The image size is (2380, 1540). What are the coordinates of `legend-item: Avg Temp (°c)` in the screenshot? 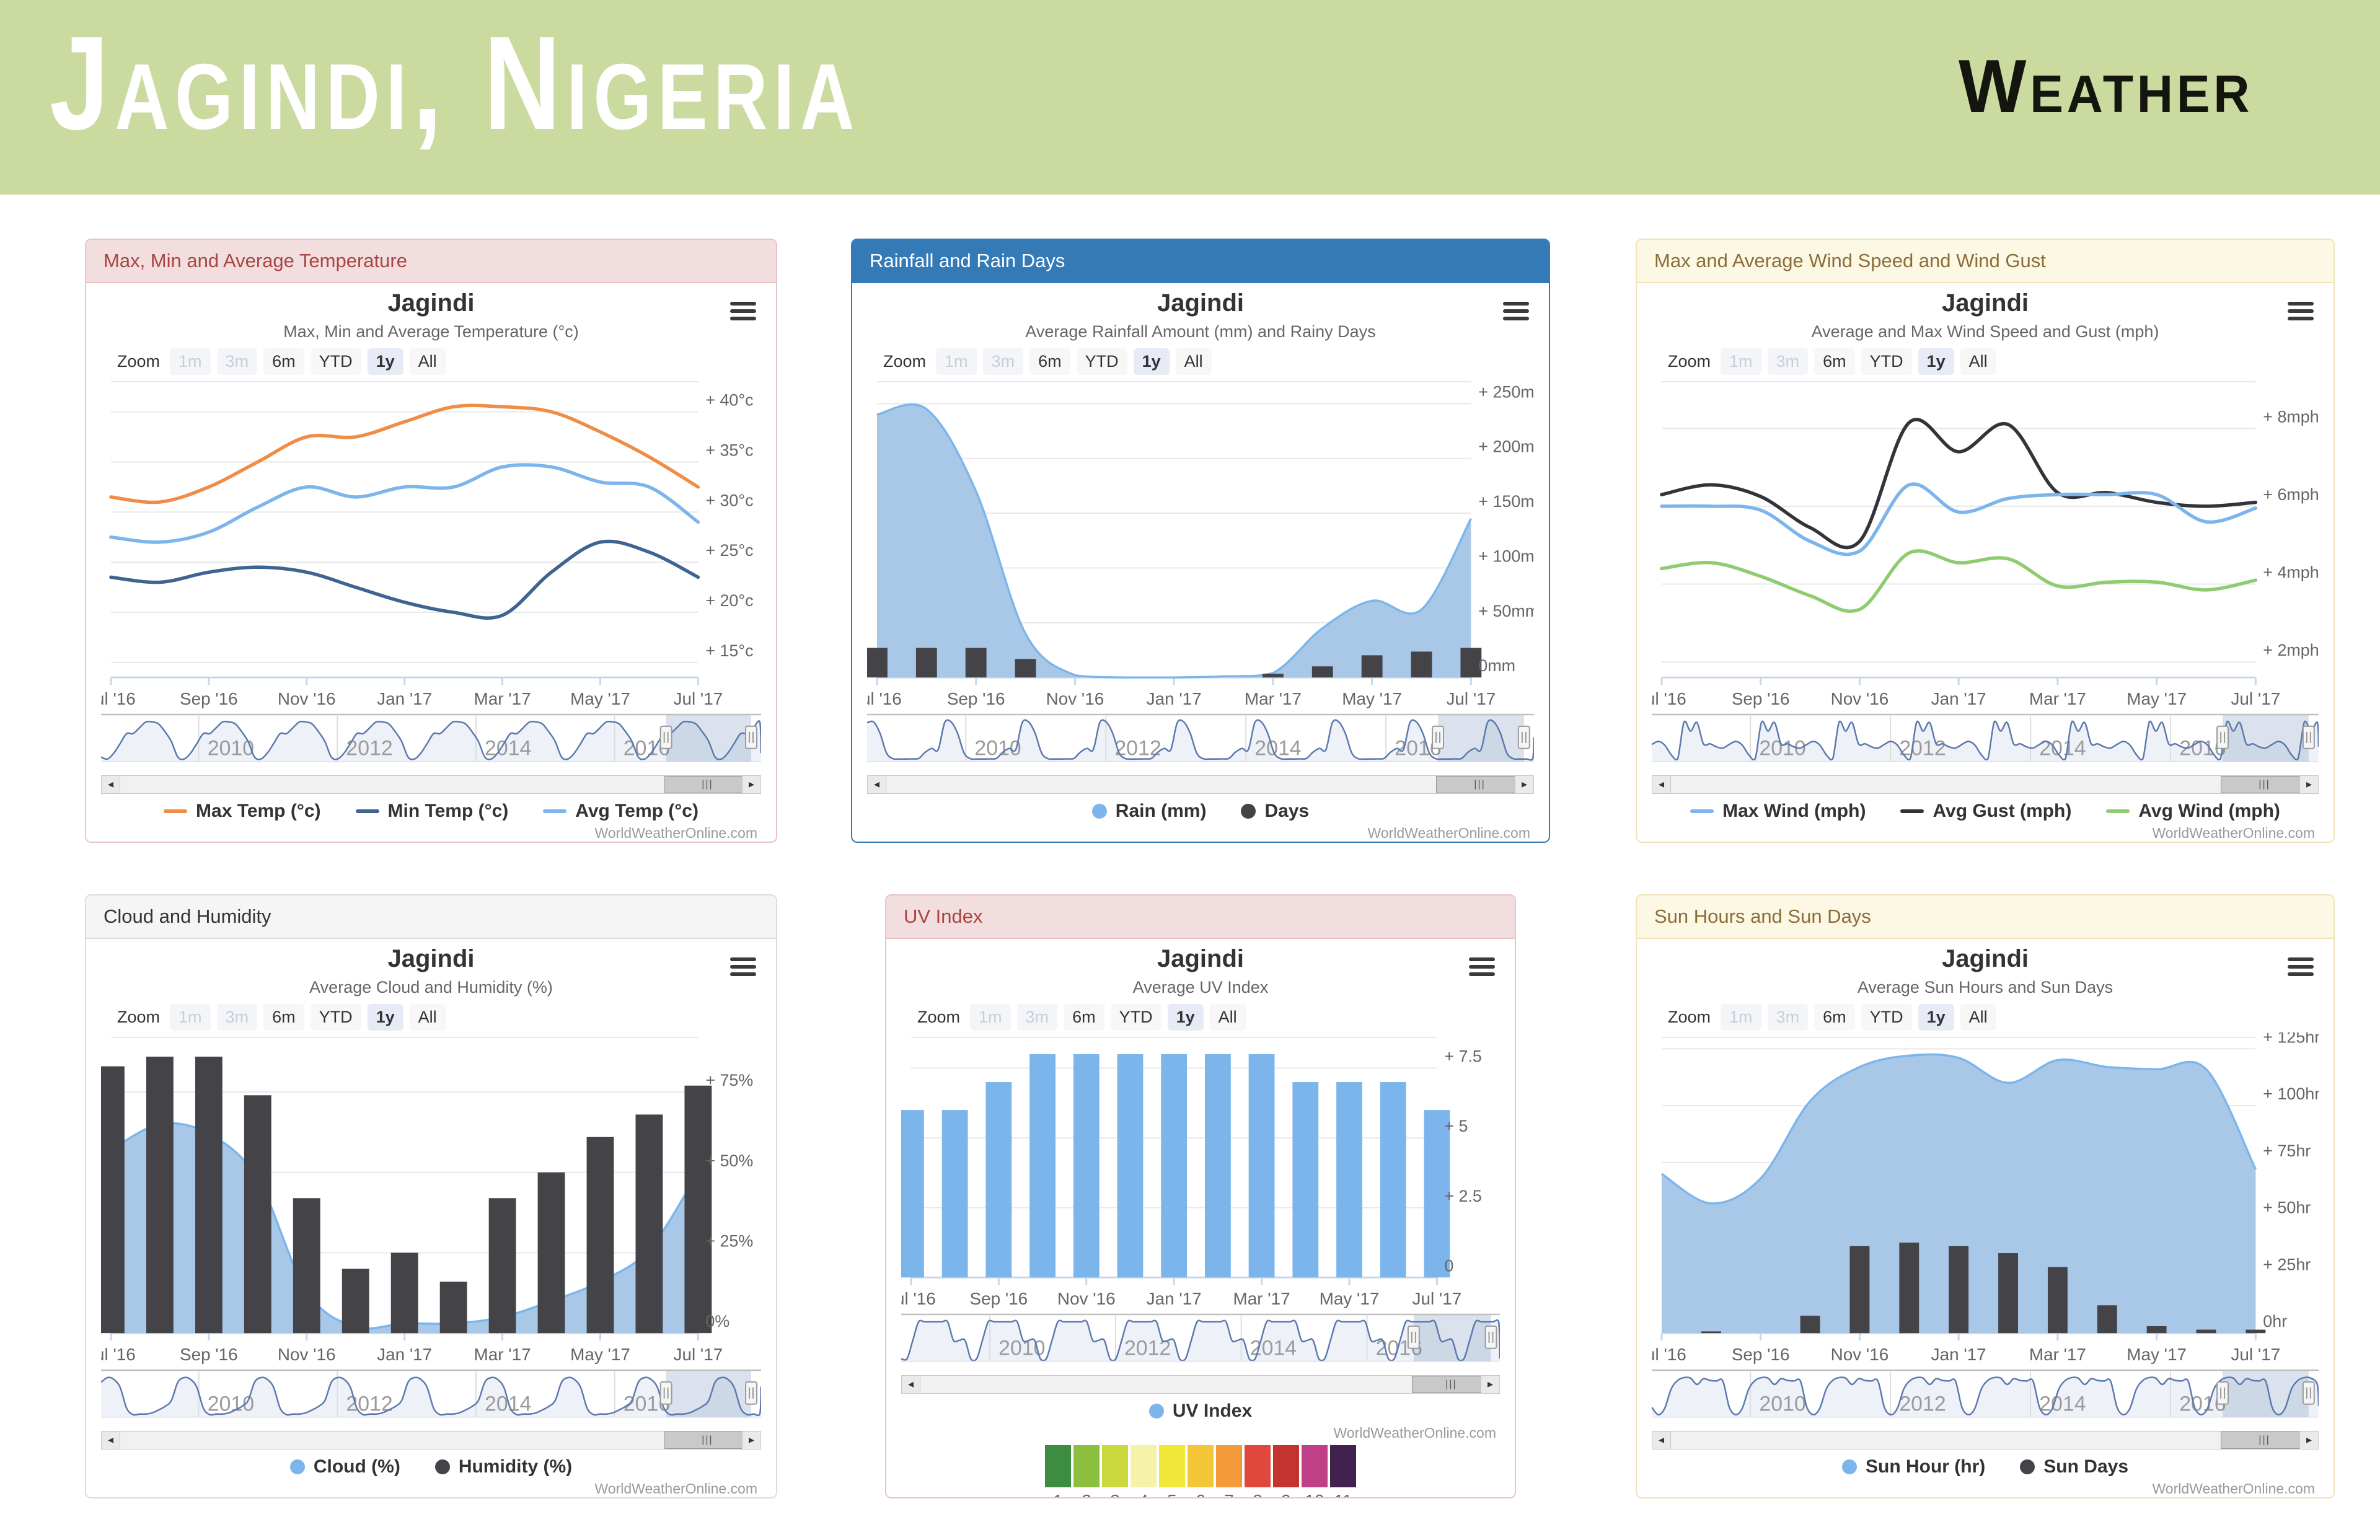 It's located at (621, 811).